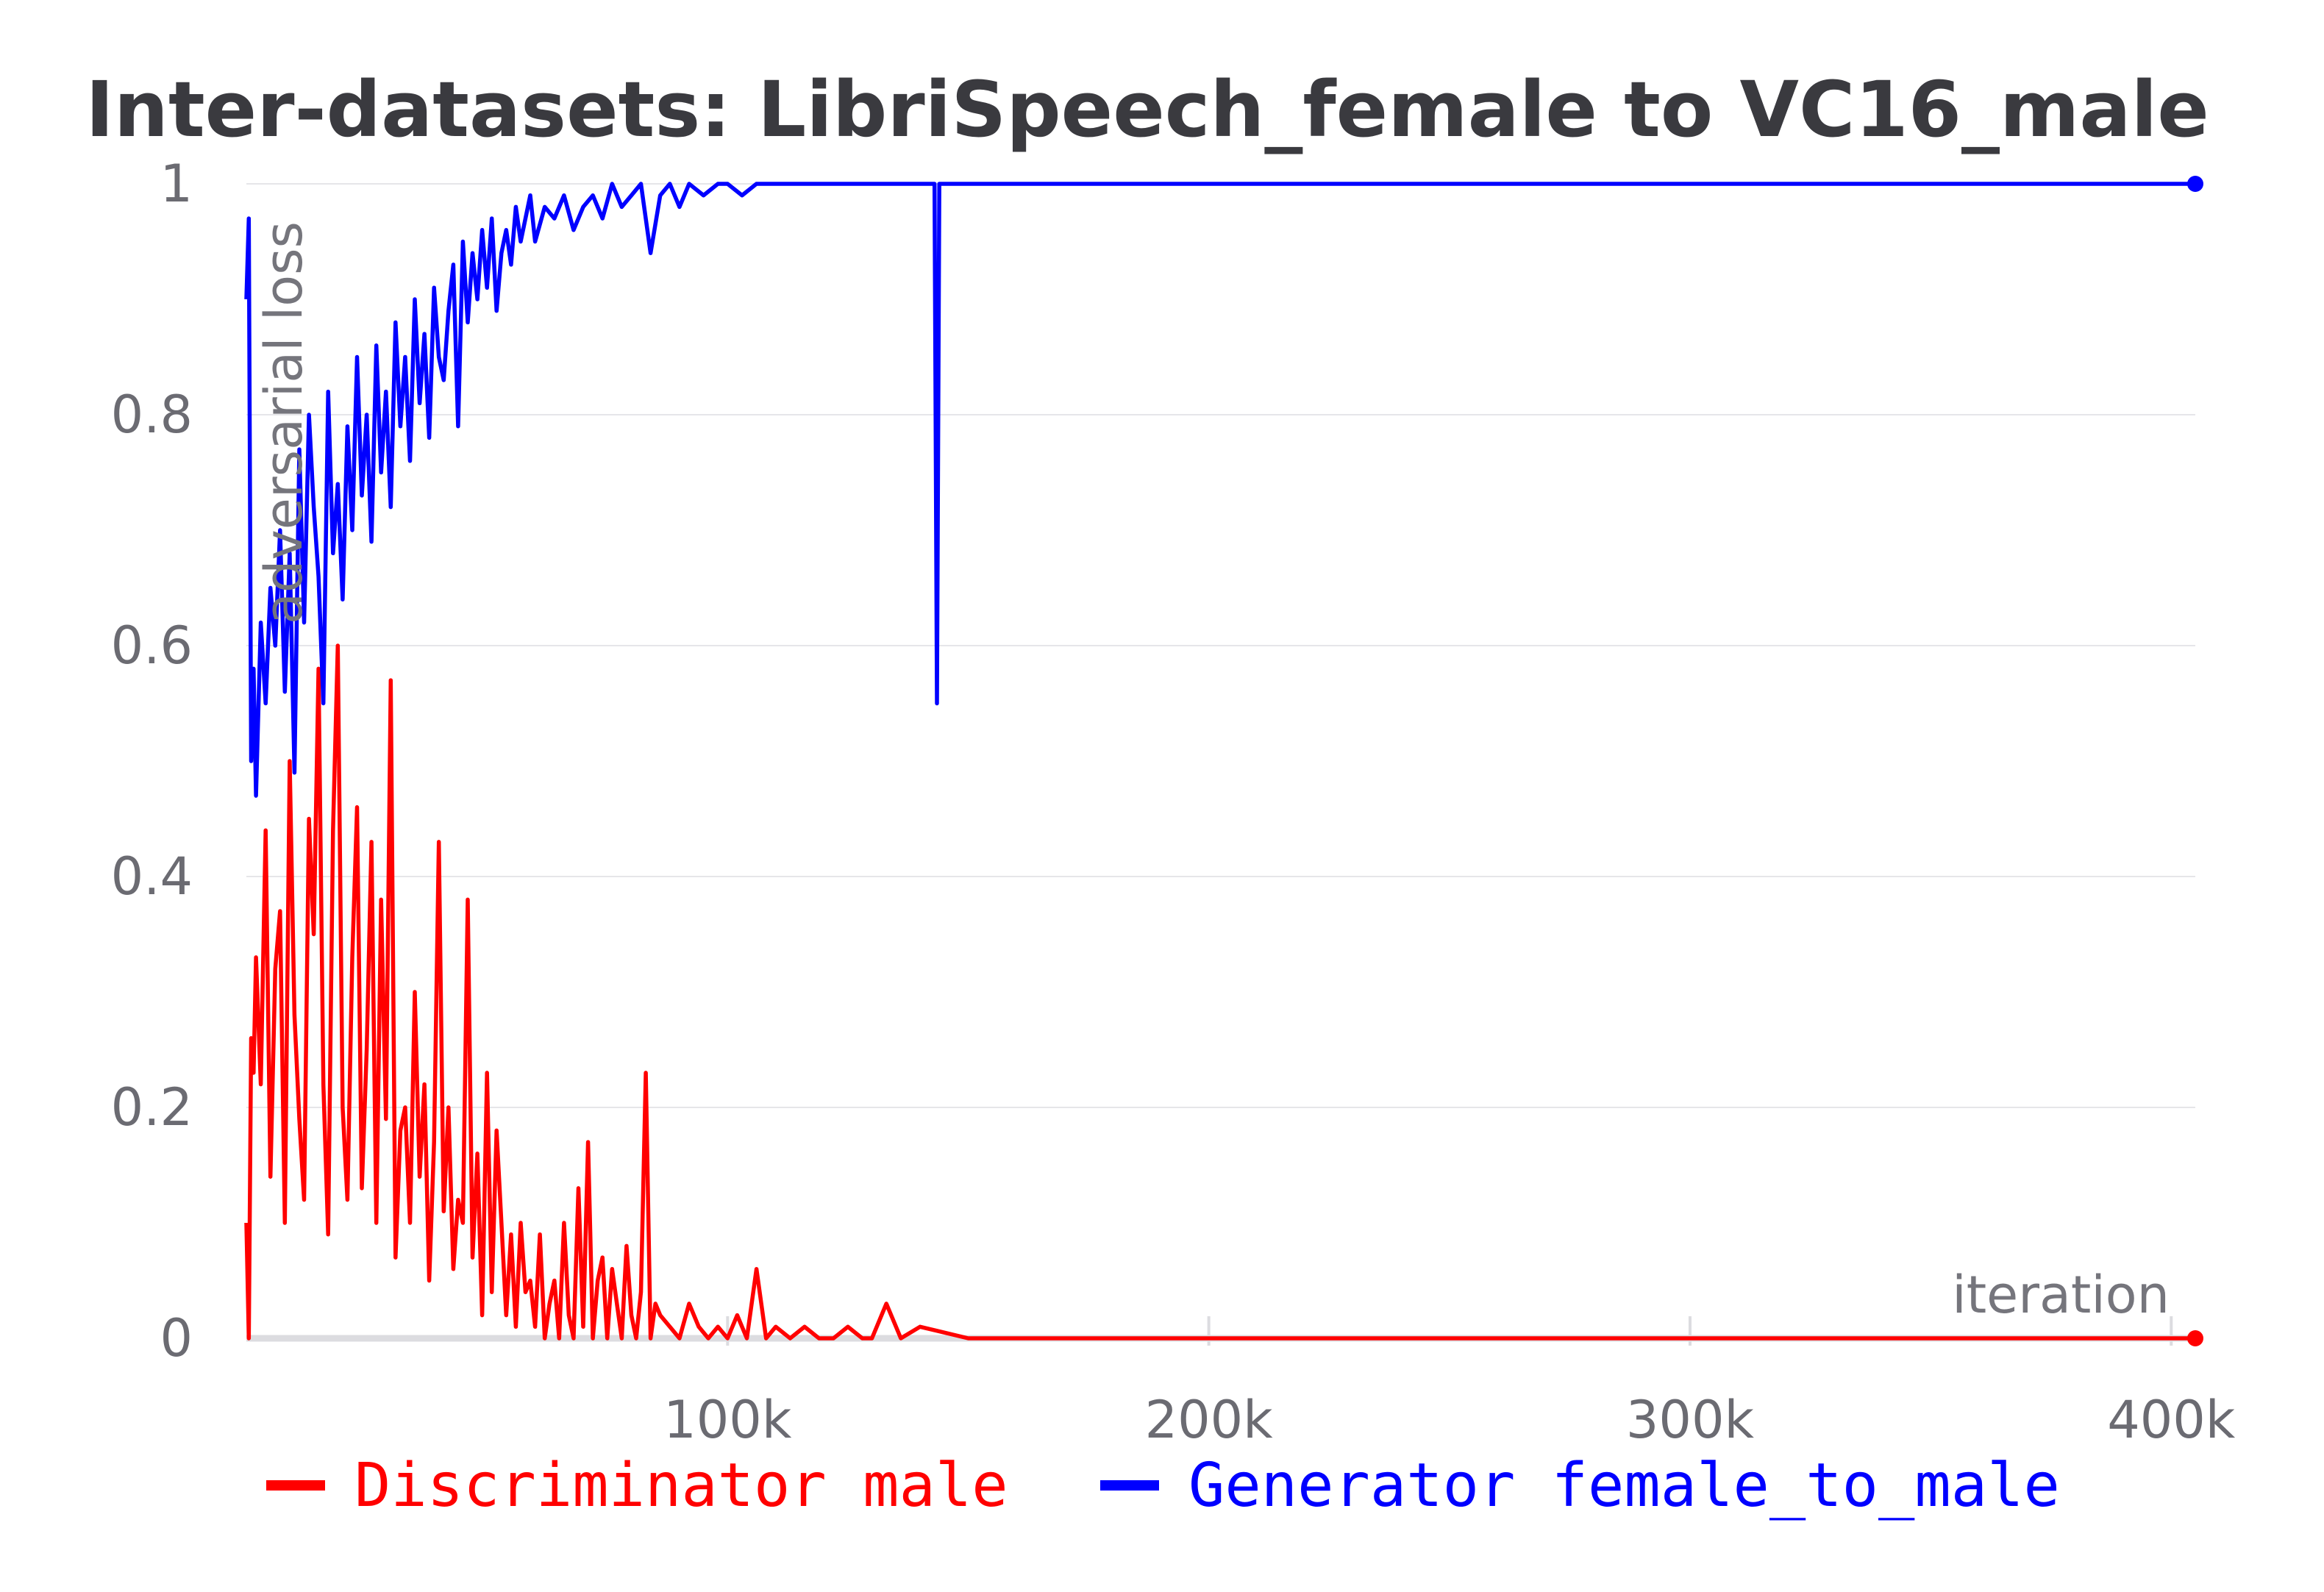 The width and height of the screenshot is (2324, 1592). I want to click on legend-item: Generator female_to_male, so click(1580, 1486).